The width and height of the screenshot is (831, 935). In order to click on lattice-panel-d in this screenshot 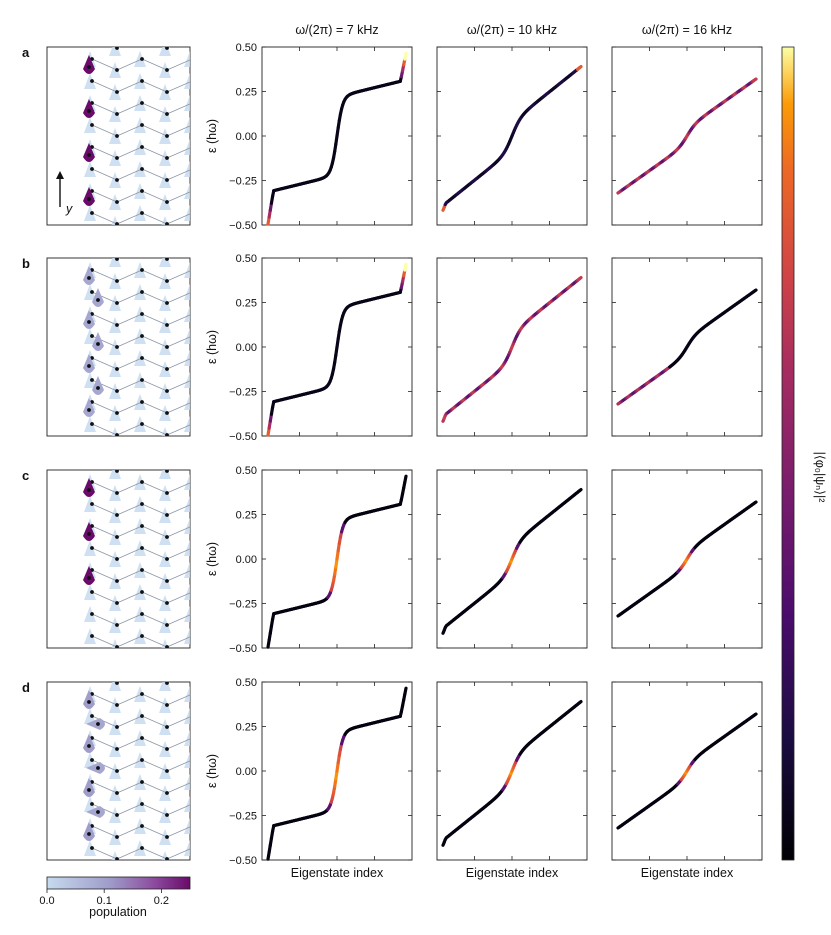, I will do `click(121, 779)`.